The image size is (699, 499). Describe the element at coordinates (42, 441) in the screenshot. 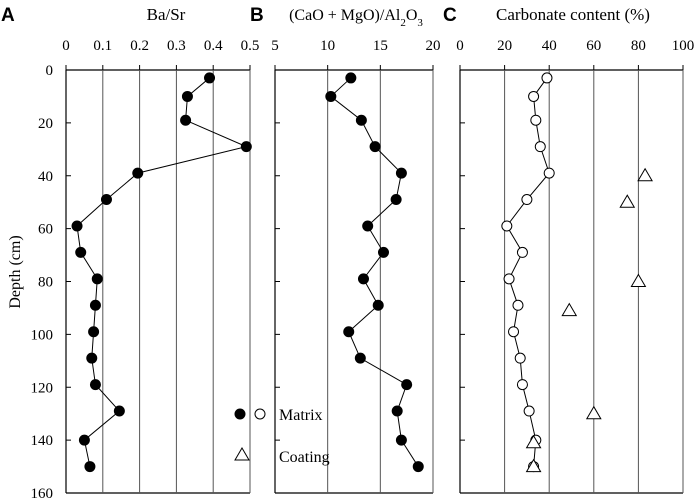

I see `depth-tick-label: 140` at that location.